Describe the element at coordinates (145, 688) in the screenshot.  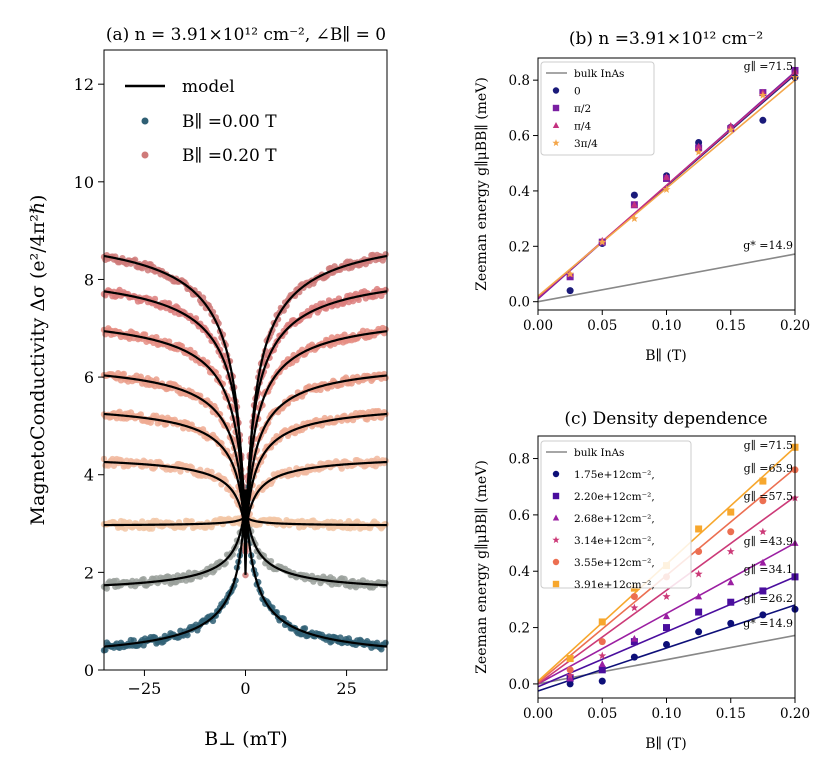
I see `x-tick-label: −25` at that location.